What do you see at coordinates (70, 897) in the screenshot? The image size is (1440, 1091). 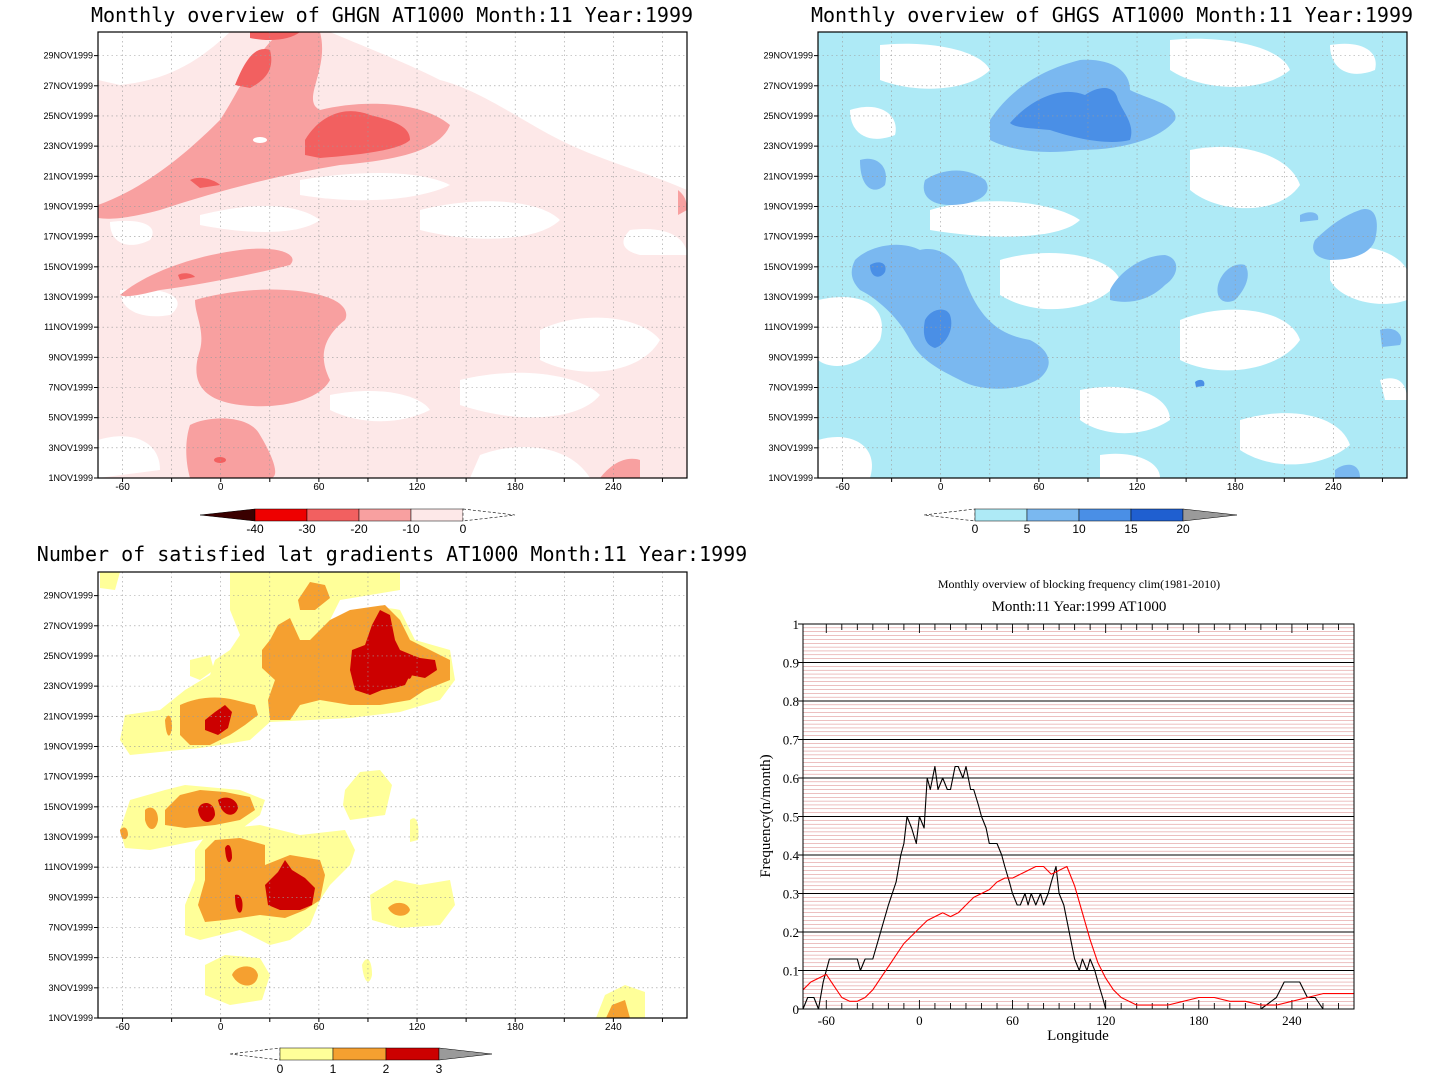 I see `count-date-label: 9NOV1999` at bounding box center [70, 897].